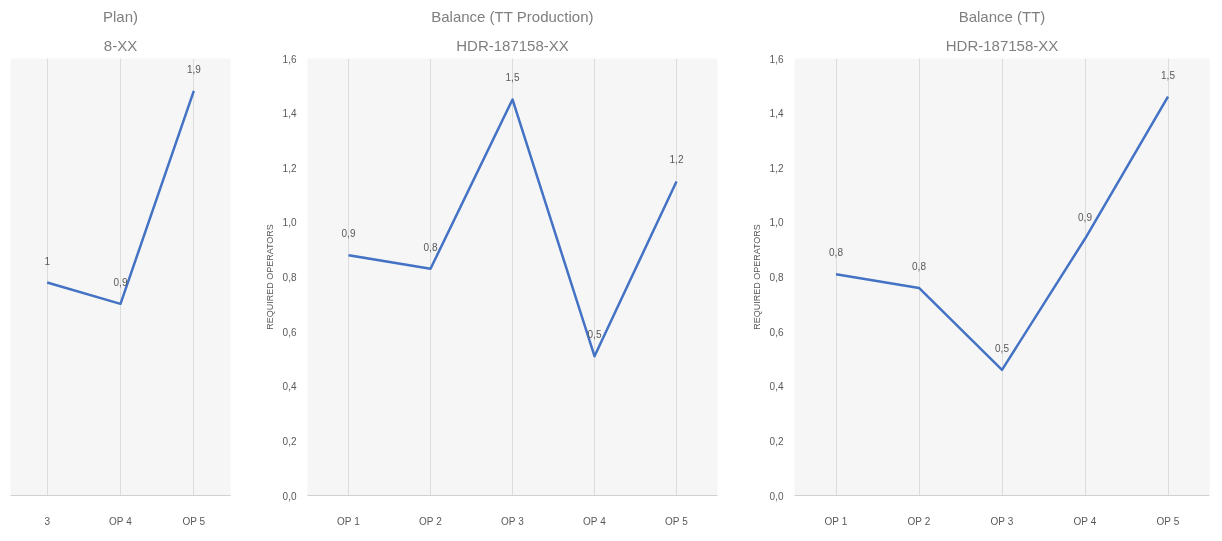 The image size is (1222, 541). Describe the element at coordinates (47, 521) in the screenshot. I see `x-tick-label: 3` at that location.